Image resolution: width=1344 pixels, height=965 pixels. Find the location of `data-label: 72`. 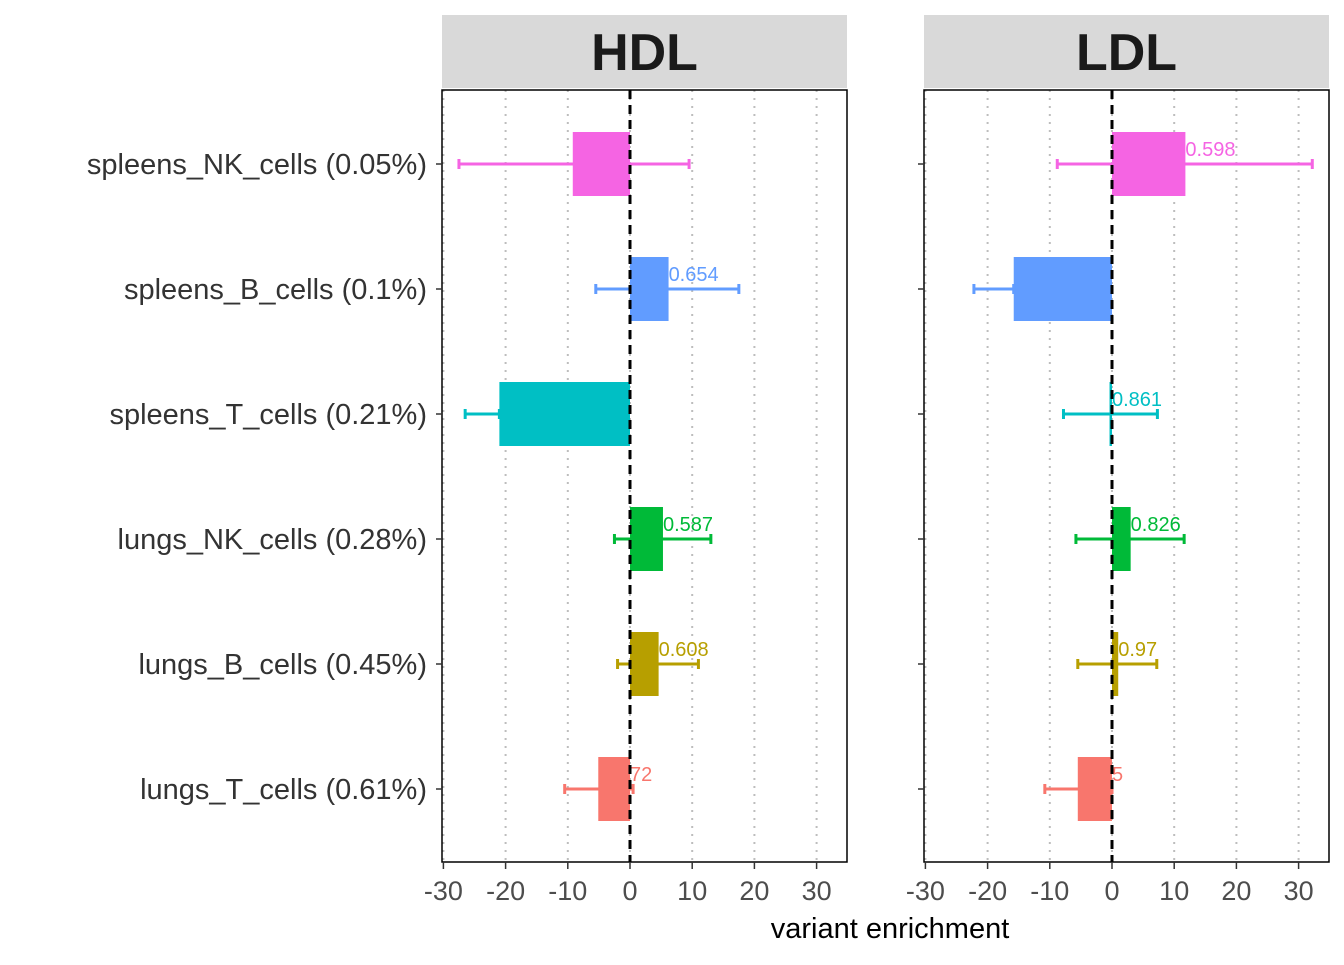

data-label: 72 is located at coordinates (641, 775).